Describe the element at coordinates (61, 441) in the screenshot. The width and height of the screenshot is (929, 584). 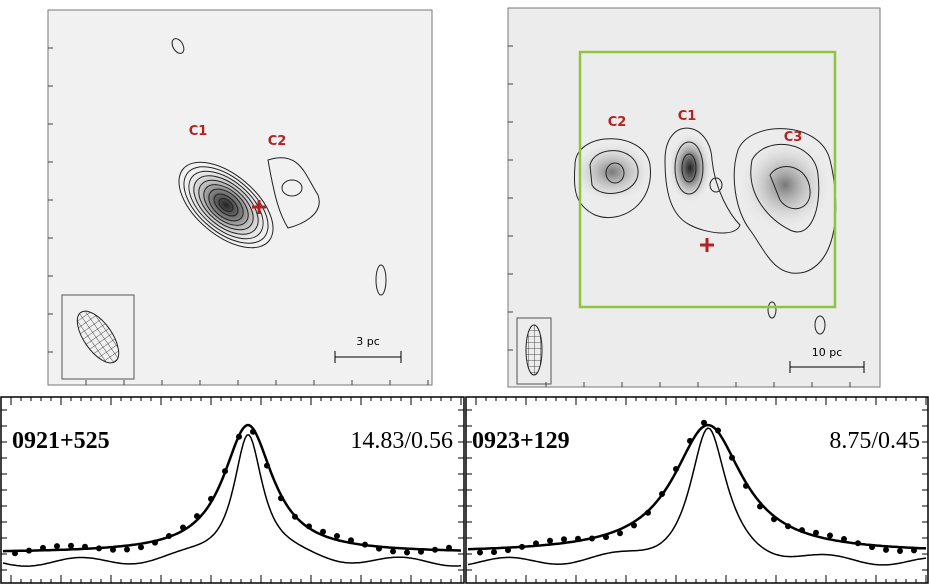
I see `source-name: 0921+525` at that location.